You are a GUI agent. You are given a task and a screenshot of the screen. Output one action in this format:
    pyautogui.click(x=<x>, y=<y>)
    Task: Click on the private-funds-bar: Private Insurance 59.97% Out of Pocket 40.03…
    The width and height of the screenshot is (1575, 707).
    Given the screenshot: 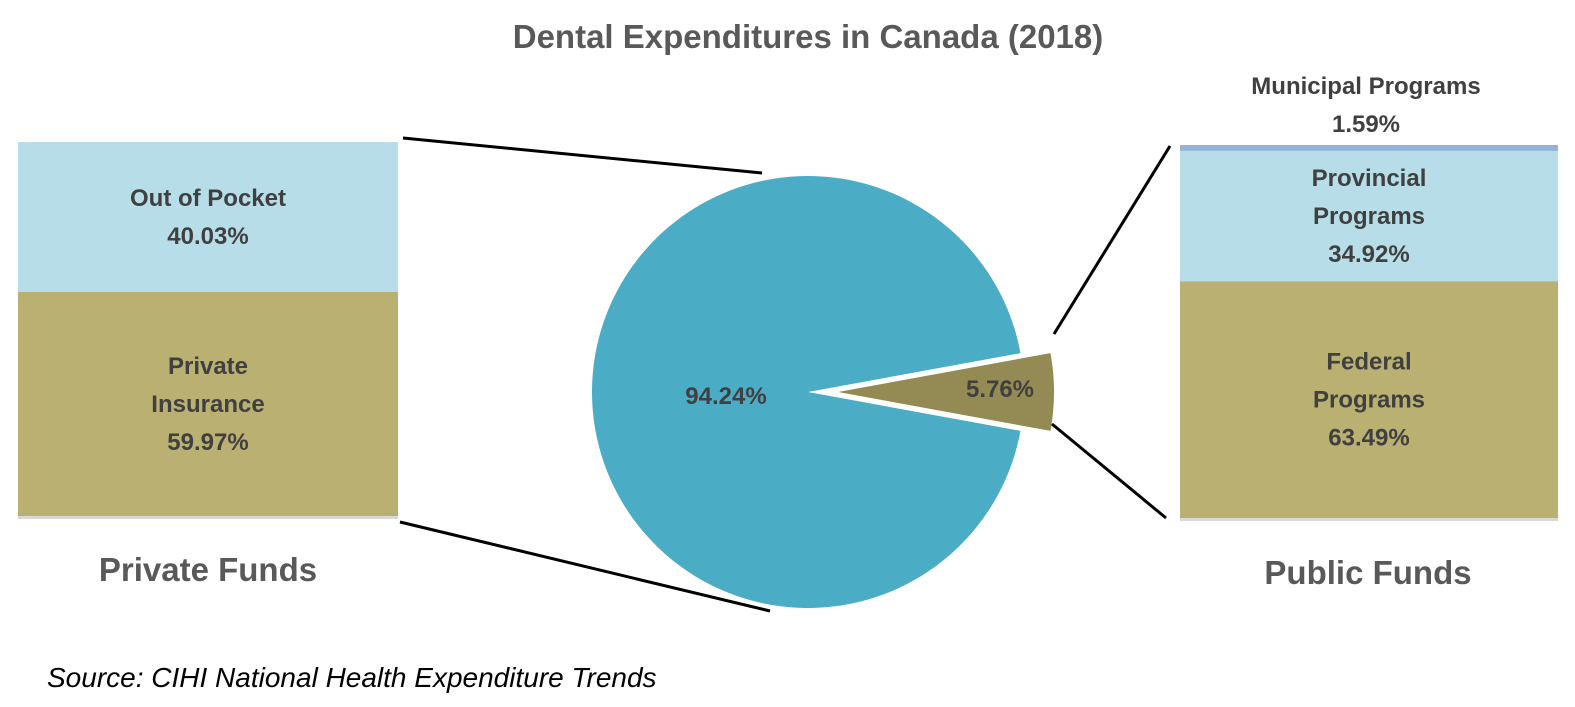 What is the action you would take?
    pyautogui.click(x=208, y=330)
    